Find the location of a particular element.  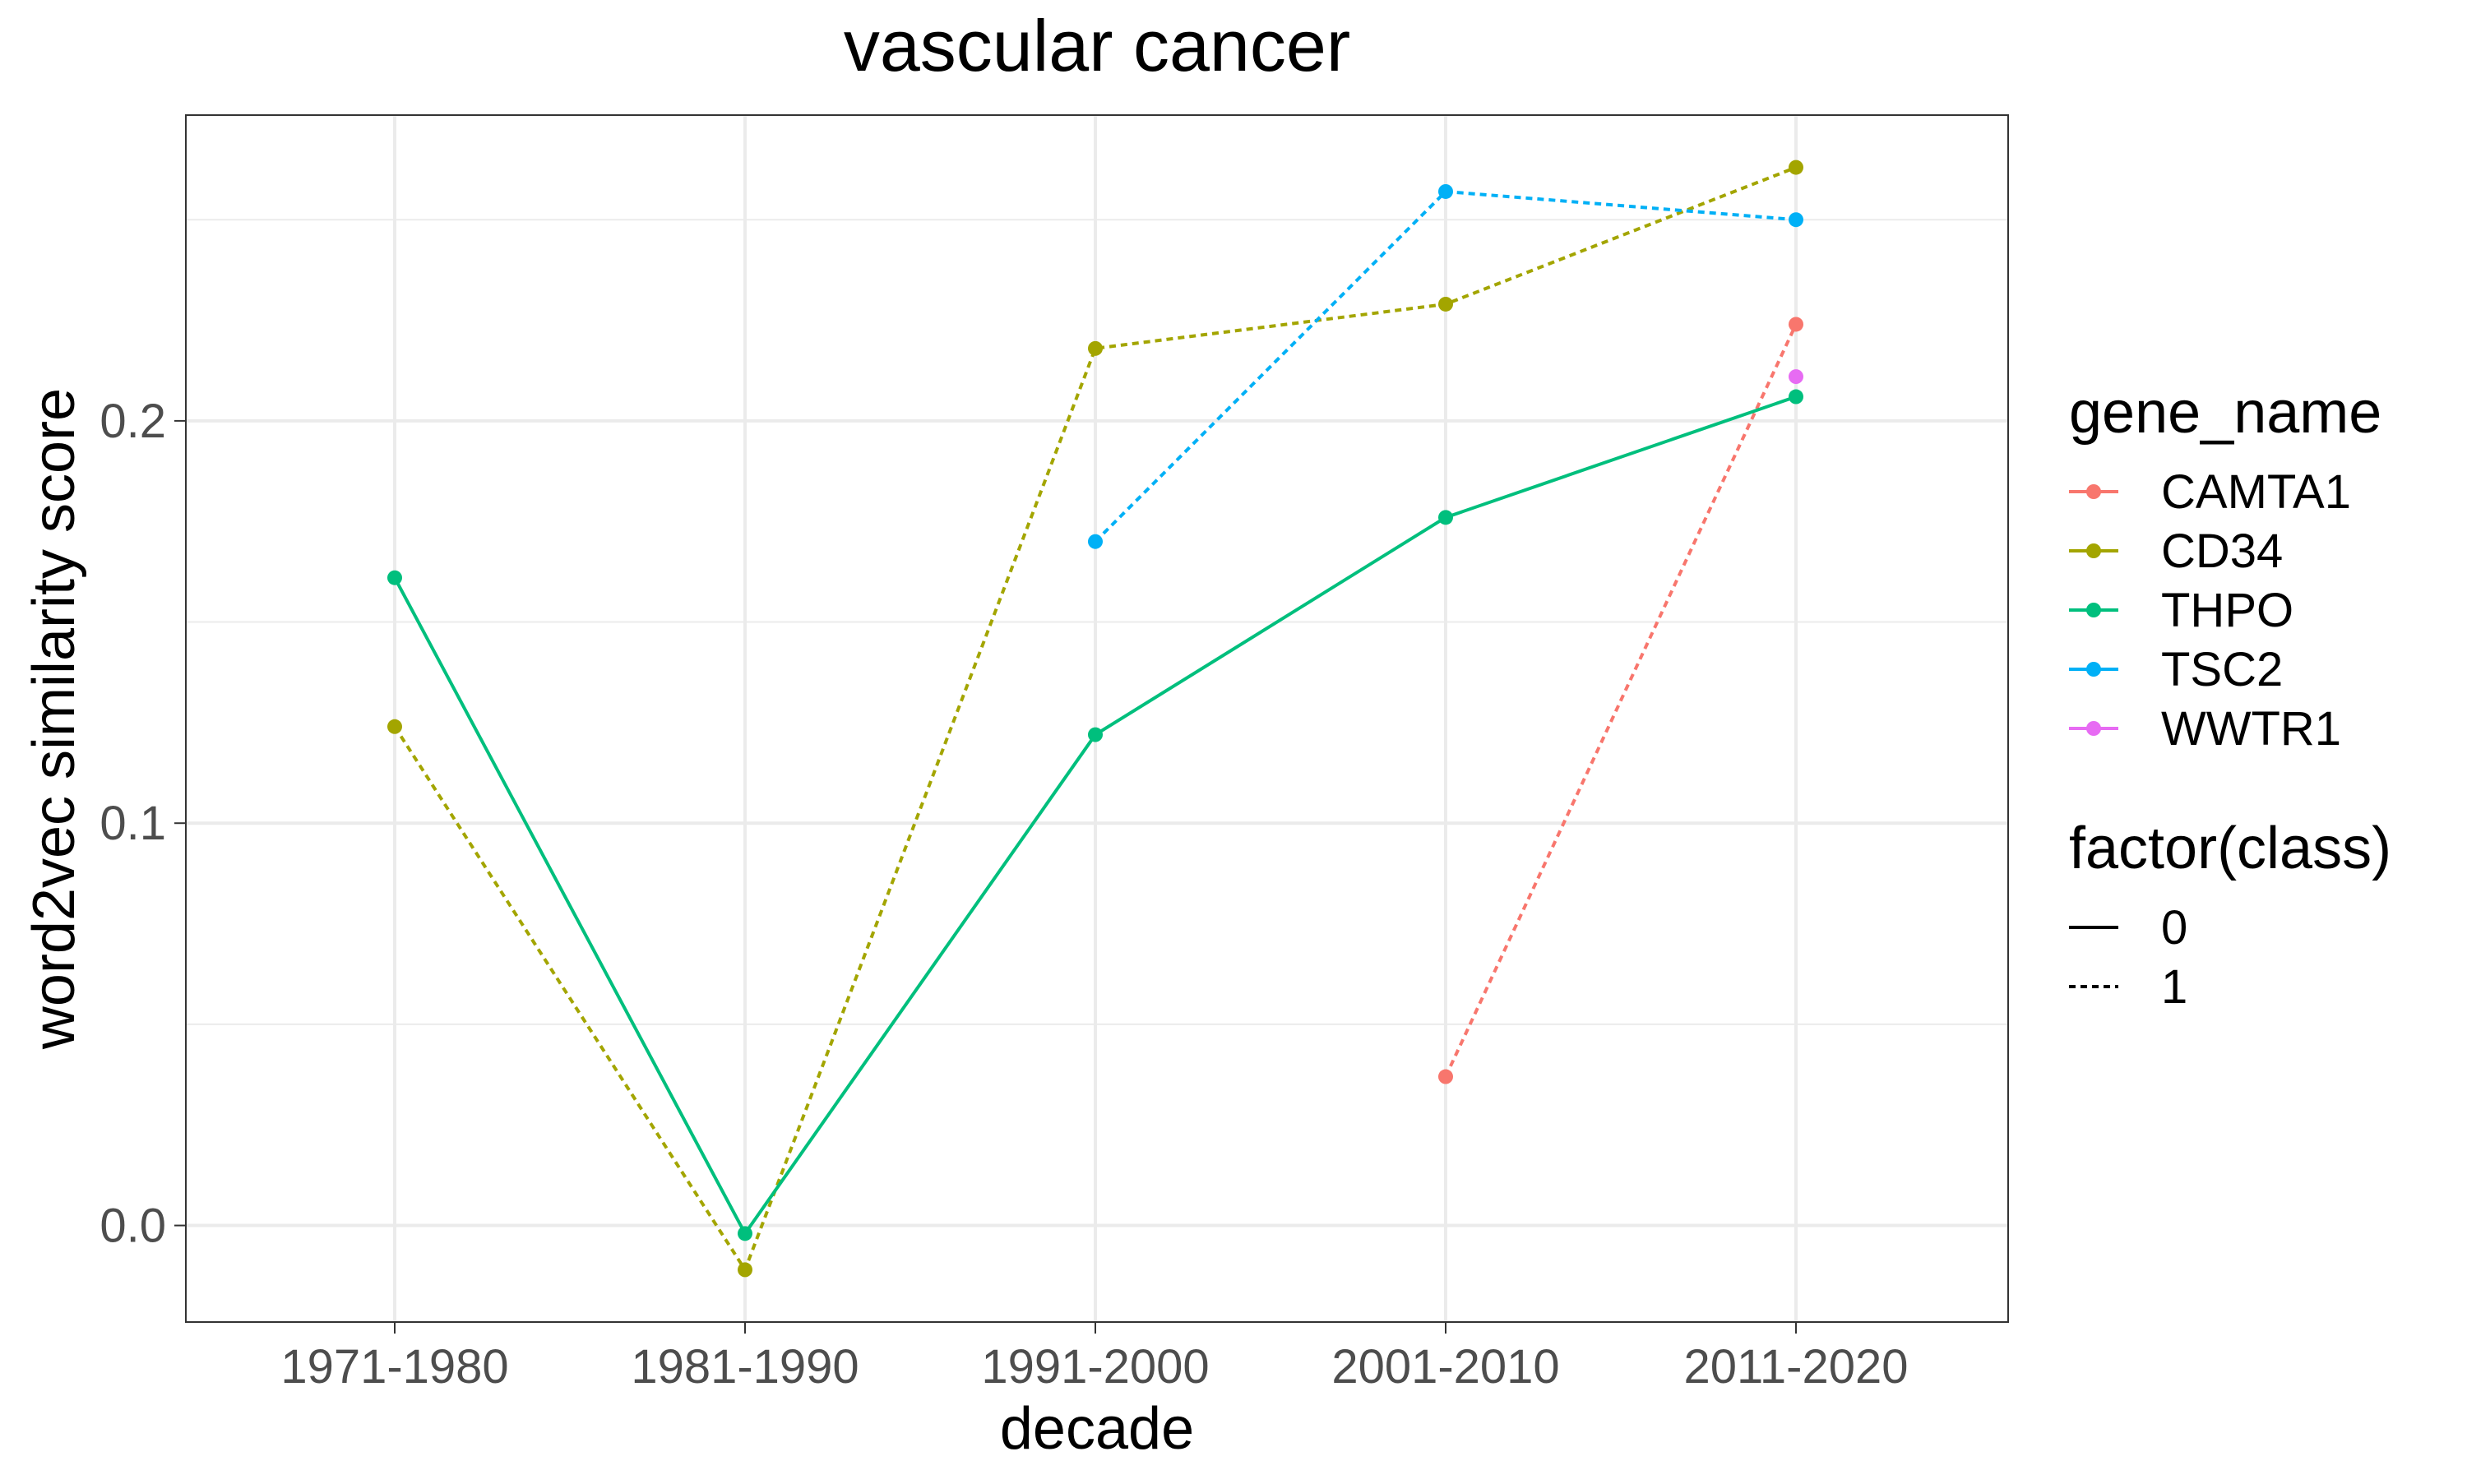

legend-label: TSC2 is located at coordinates (2222, 669).